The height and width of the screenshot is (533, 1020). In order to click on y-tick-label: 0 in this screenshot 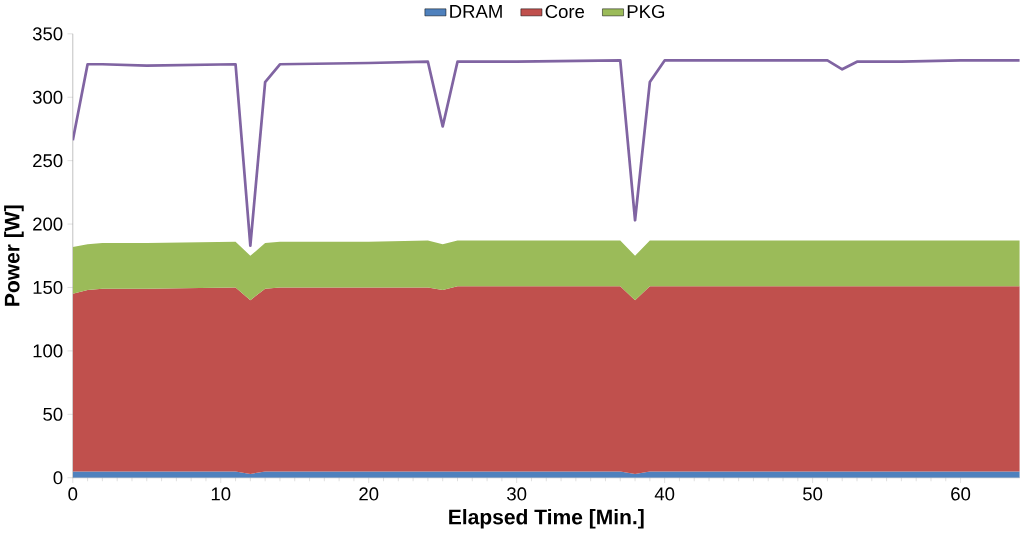, I will do `click(58, 478)`.